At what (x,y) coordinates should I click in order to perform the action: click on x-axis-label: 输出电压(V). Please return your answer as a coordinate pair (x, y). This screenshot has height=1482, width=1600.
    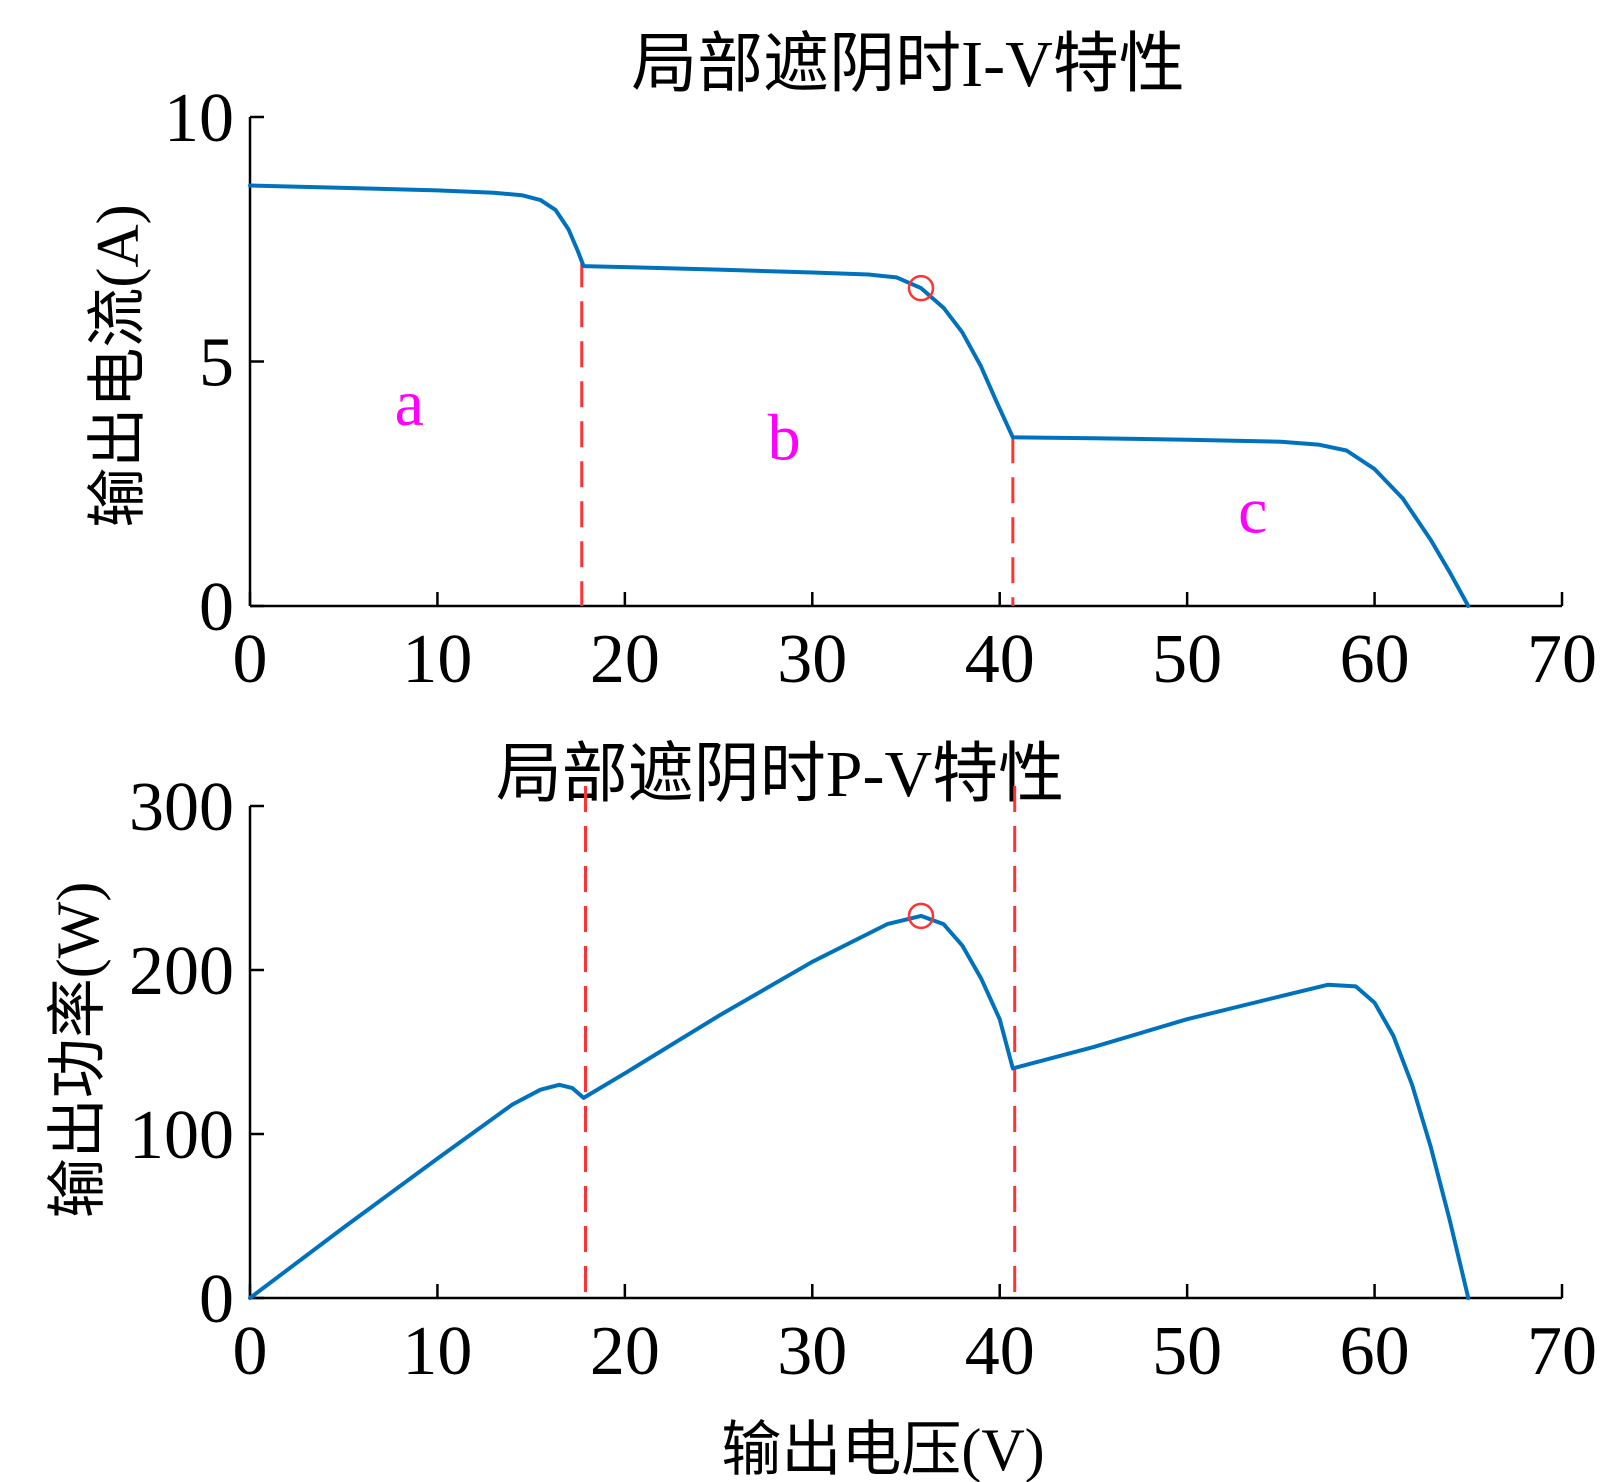
    Looking at the image, I should click on (882, 1449).